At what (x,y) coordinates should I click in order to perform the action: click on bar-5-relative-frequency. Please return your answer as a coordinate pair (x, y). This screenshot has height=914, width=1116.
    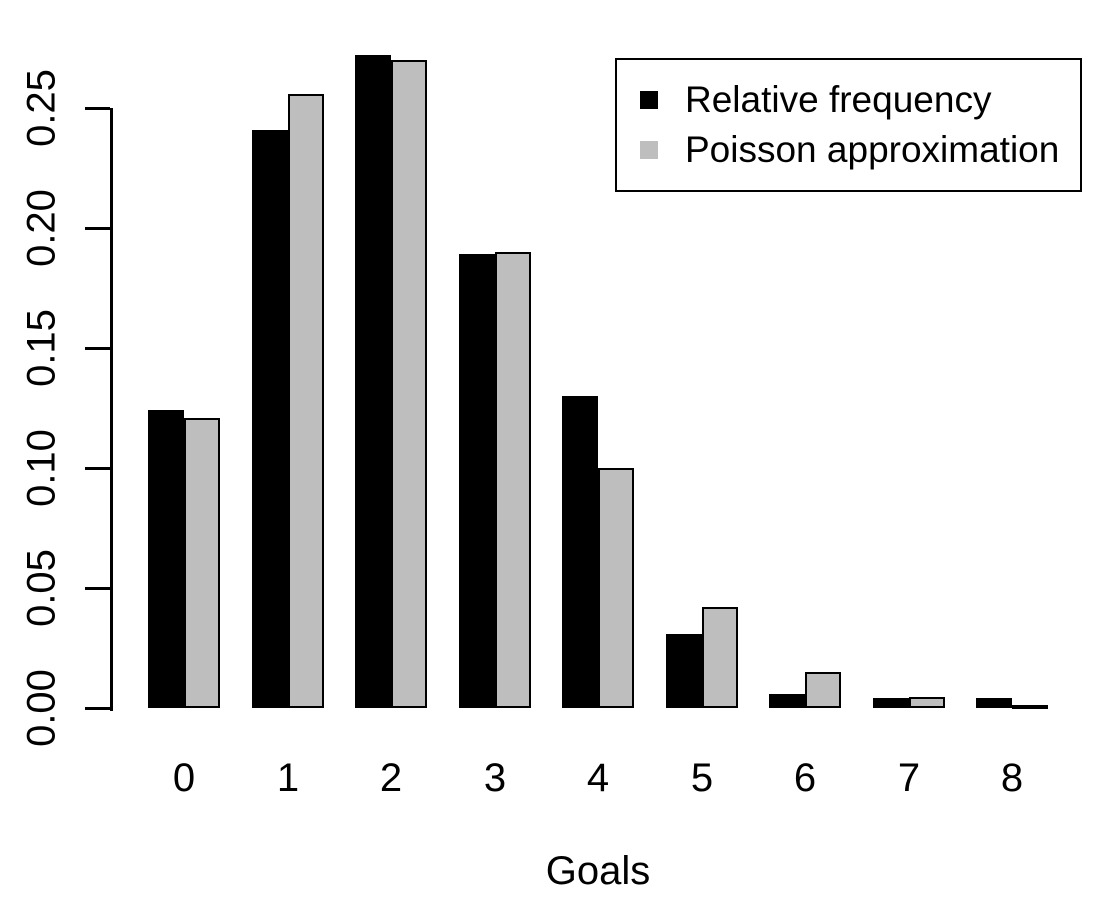
    Looking at the image, I should click on (684, 671).